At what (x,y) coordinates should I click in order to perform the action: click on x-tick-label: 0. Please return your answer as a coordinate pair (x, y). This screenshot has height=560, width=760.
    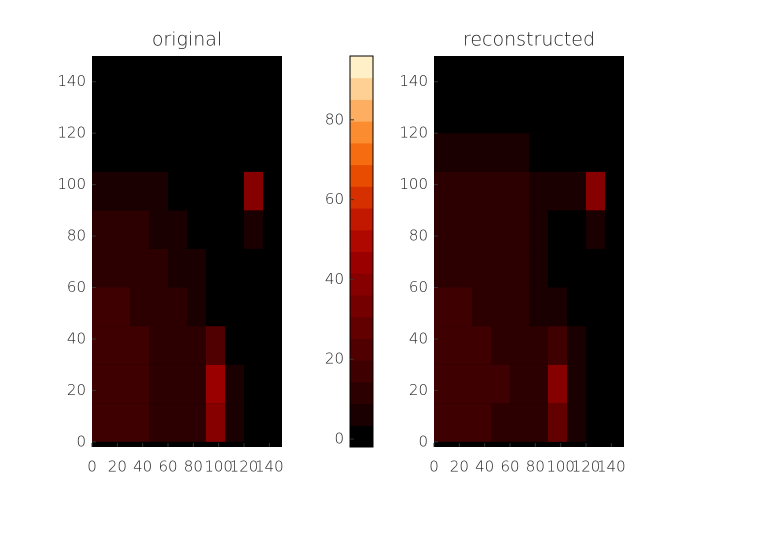
    Looking at the image, I should click on (434, 467).